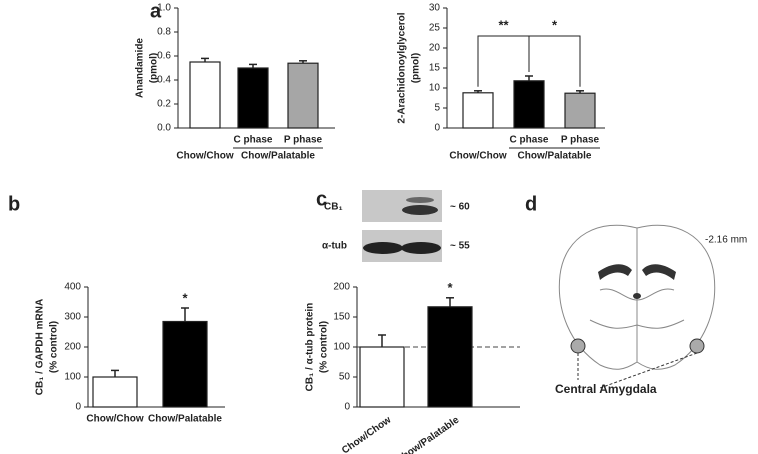 Image resolution: width=758 pixels, height=454 pixels. Describe the element at coordinates (402, 67) in the screenshot. I see `y-axis-label: 2-Arachidonoylglycerol` at that location.